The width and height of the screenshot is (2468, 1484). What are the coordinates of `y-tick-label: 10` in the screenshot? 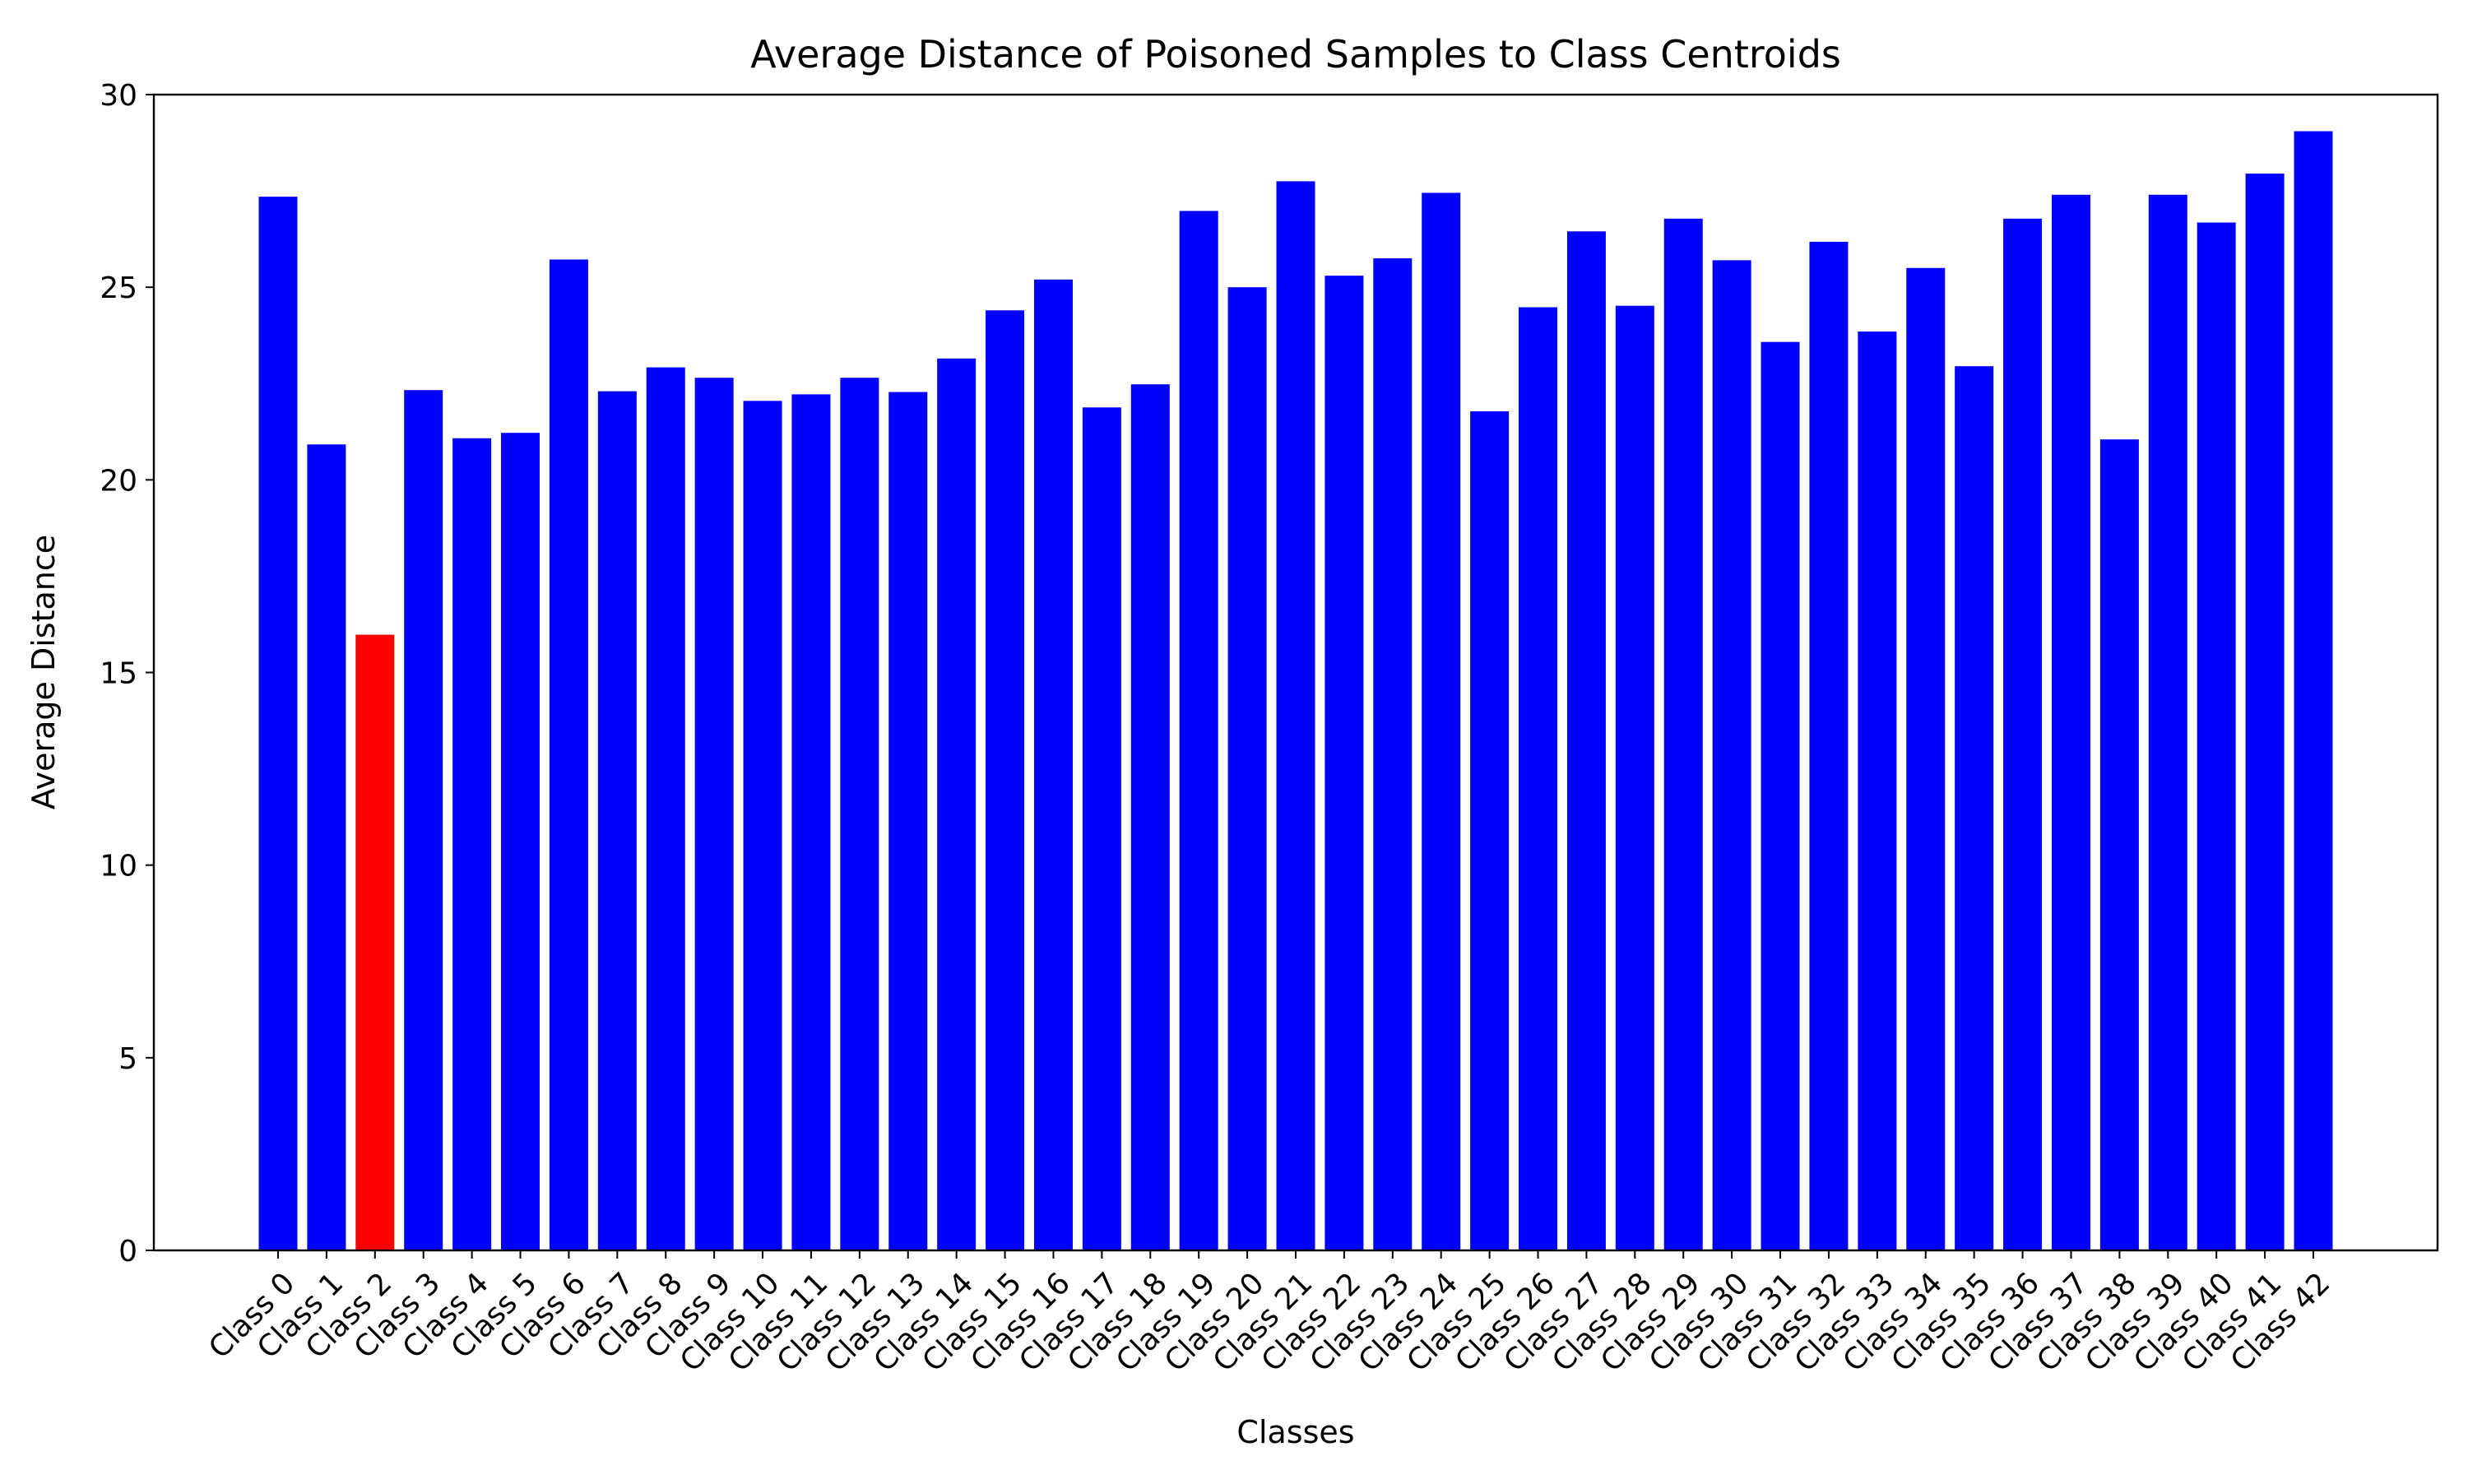 It's located at (118, 866).